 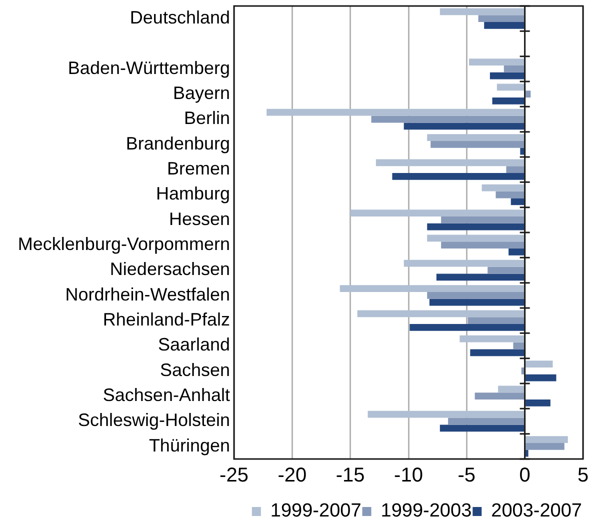 I want to click on y-tick-label: Mecklenburg-Vorpommern, so click(x=124, y=244).